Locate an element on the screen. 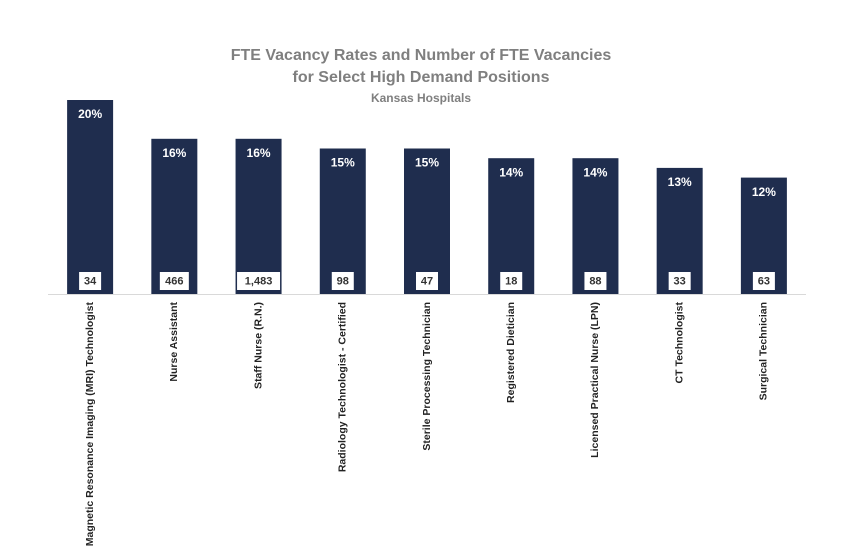 The width and height of the screenshot is (856, 546). count-label: 1,483 is located at coordinates (259, 281).